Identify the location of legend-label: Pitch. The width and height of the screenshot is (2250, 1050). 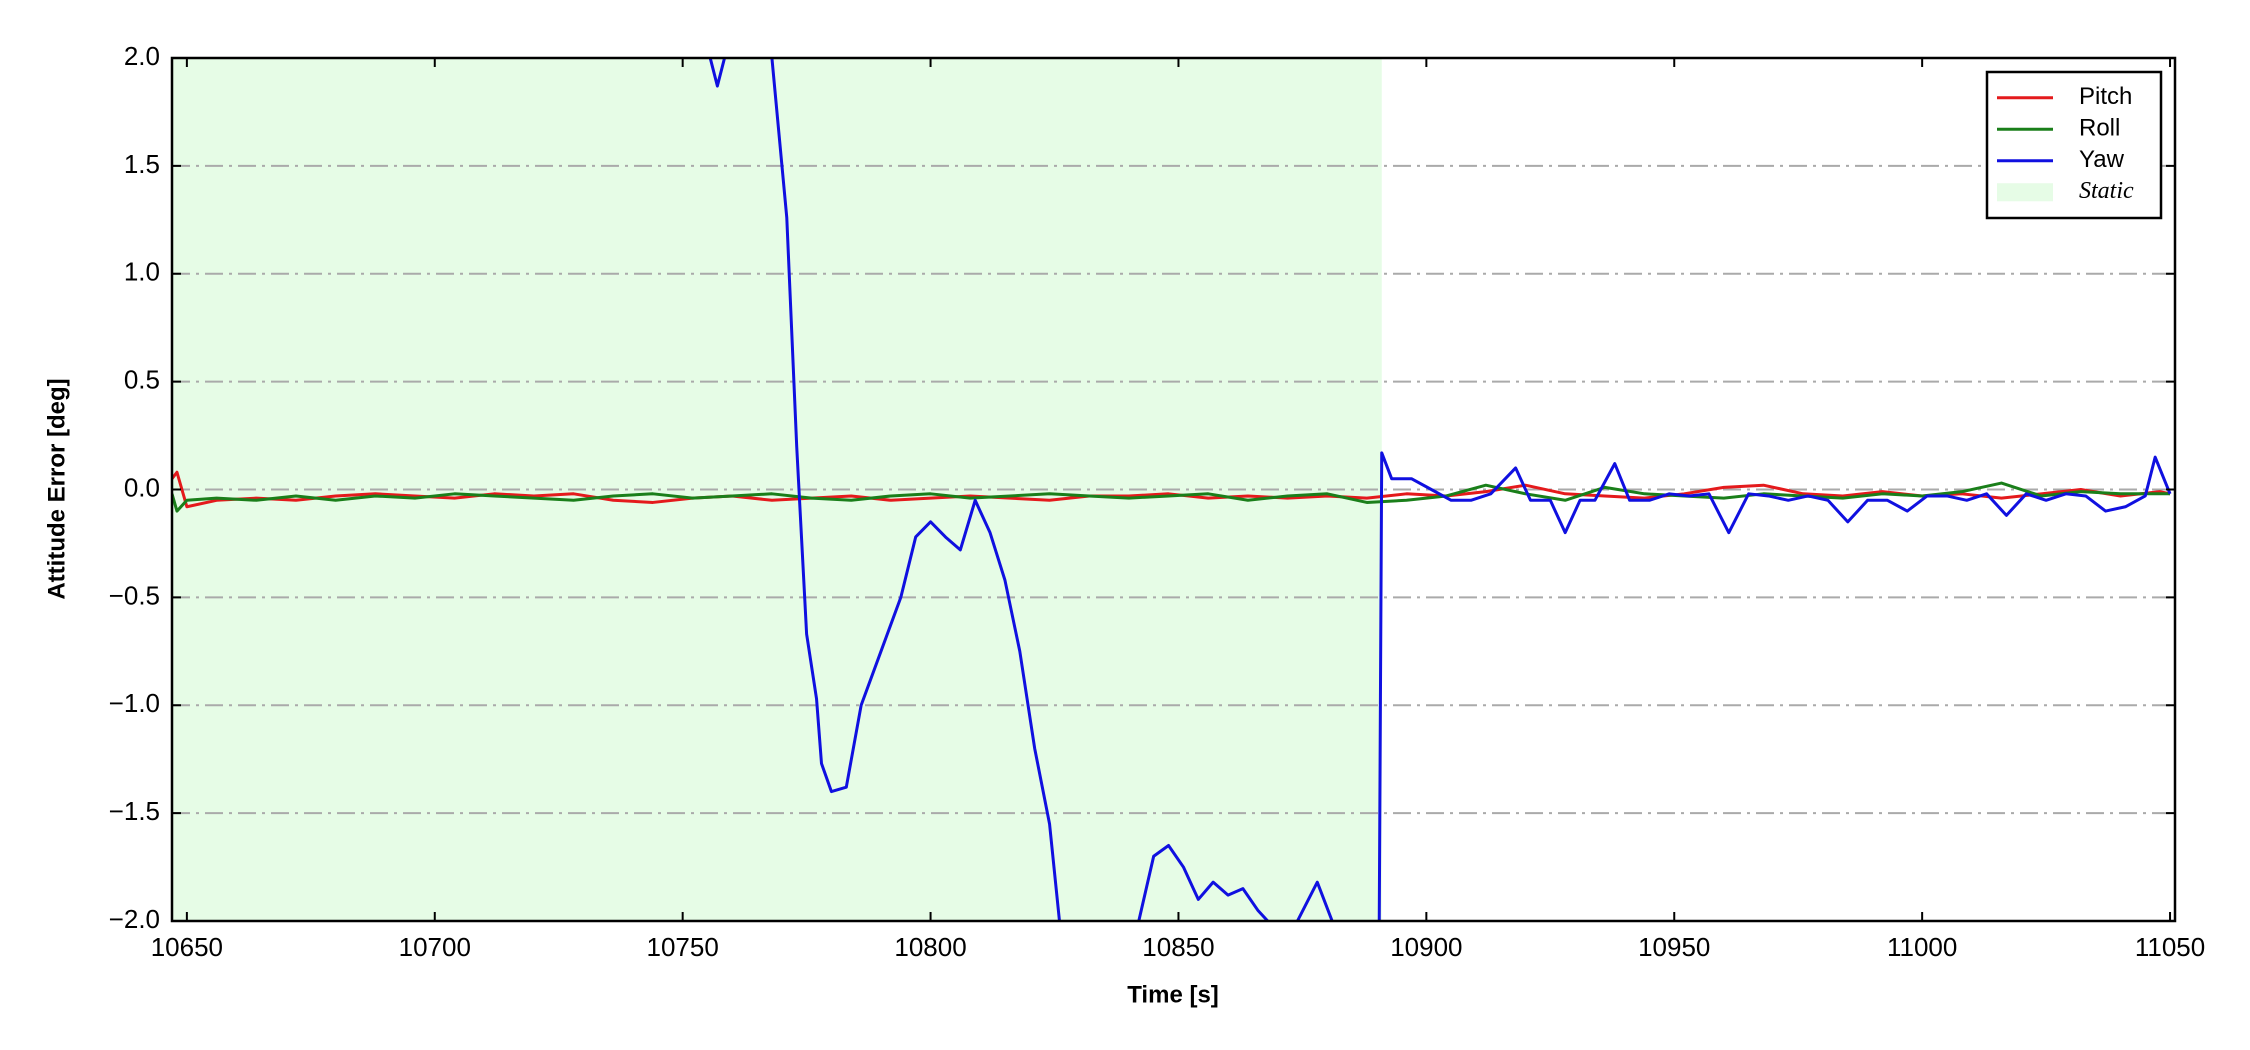
(2105, 96).